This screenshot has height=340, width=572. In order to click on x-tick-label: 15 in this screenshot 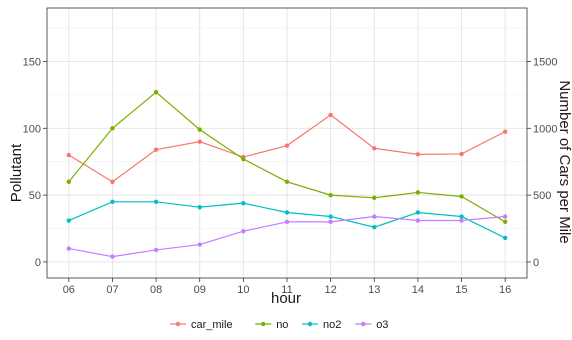, I will do `click(461, 290)`.